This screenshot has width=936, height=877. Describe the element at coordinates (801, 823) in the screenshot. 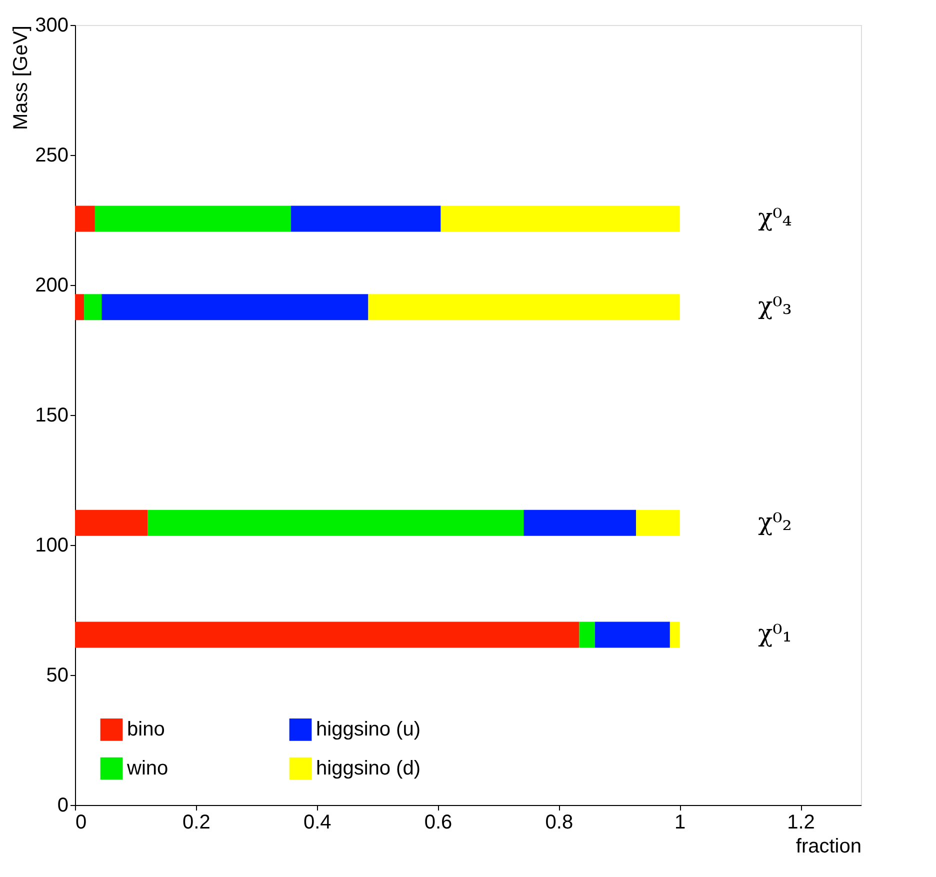

I see `x-tick-label: 1.2` at that location.